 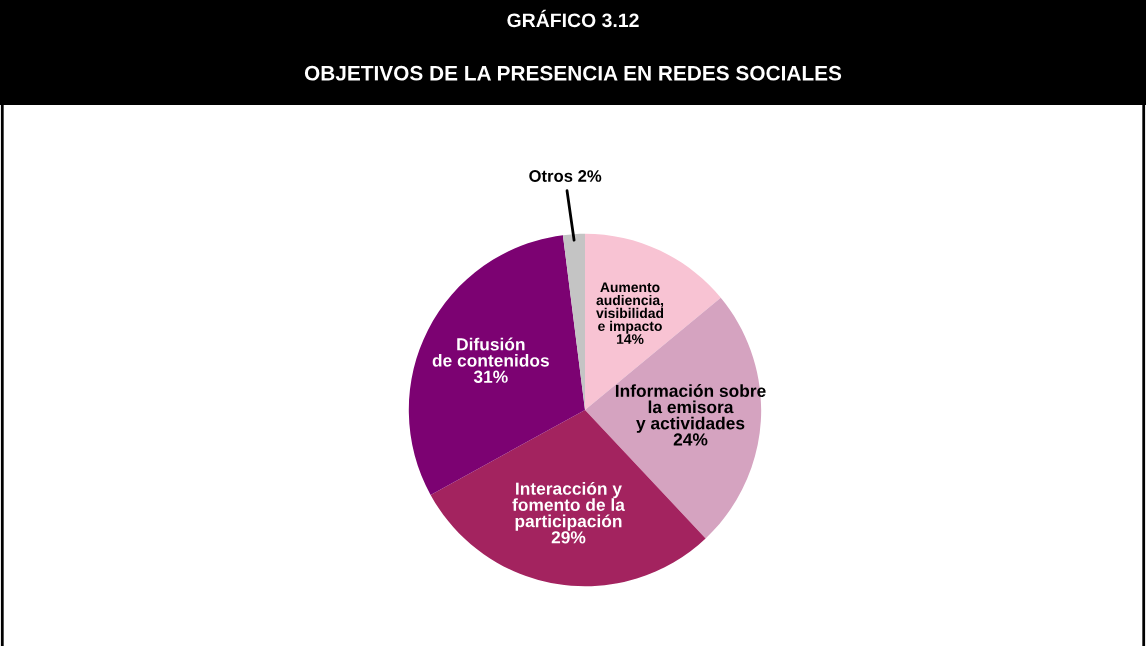 I want to click on data-label: 24%, so click(x=690, y=439).